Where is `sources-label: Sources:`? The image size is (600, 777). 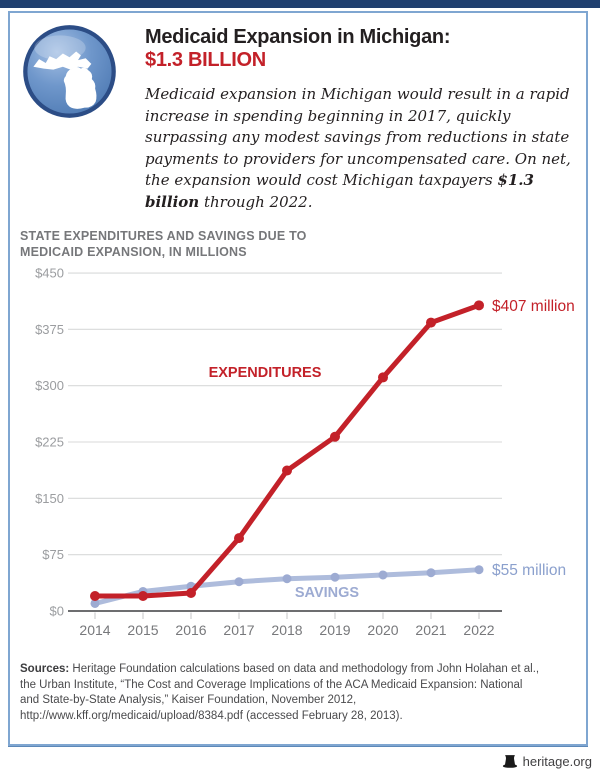
sources-label: Sources: is located at coordinates (46, 669).